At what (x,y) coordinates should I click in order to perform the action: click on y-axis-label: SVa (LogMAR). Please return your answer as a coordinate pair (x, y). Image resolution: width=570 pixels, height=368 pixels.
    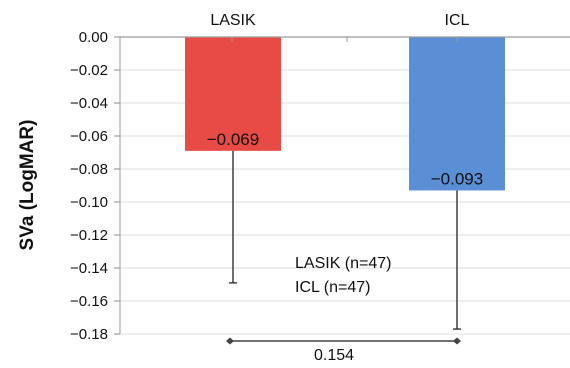
    Looking at the image, I should click on (27, 185).